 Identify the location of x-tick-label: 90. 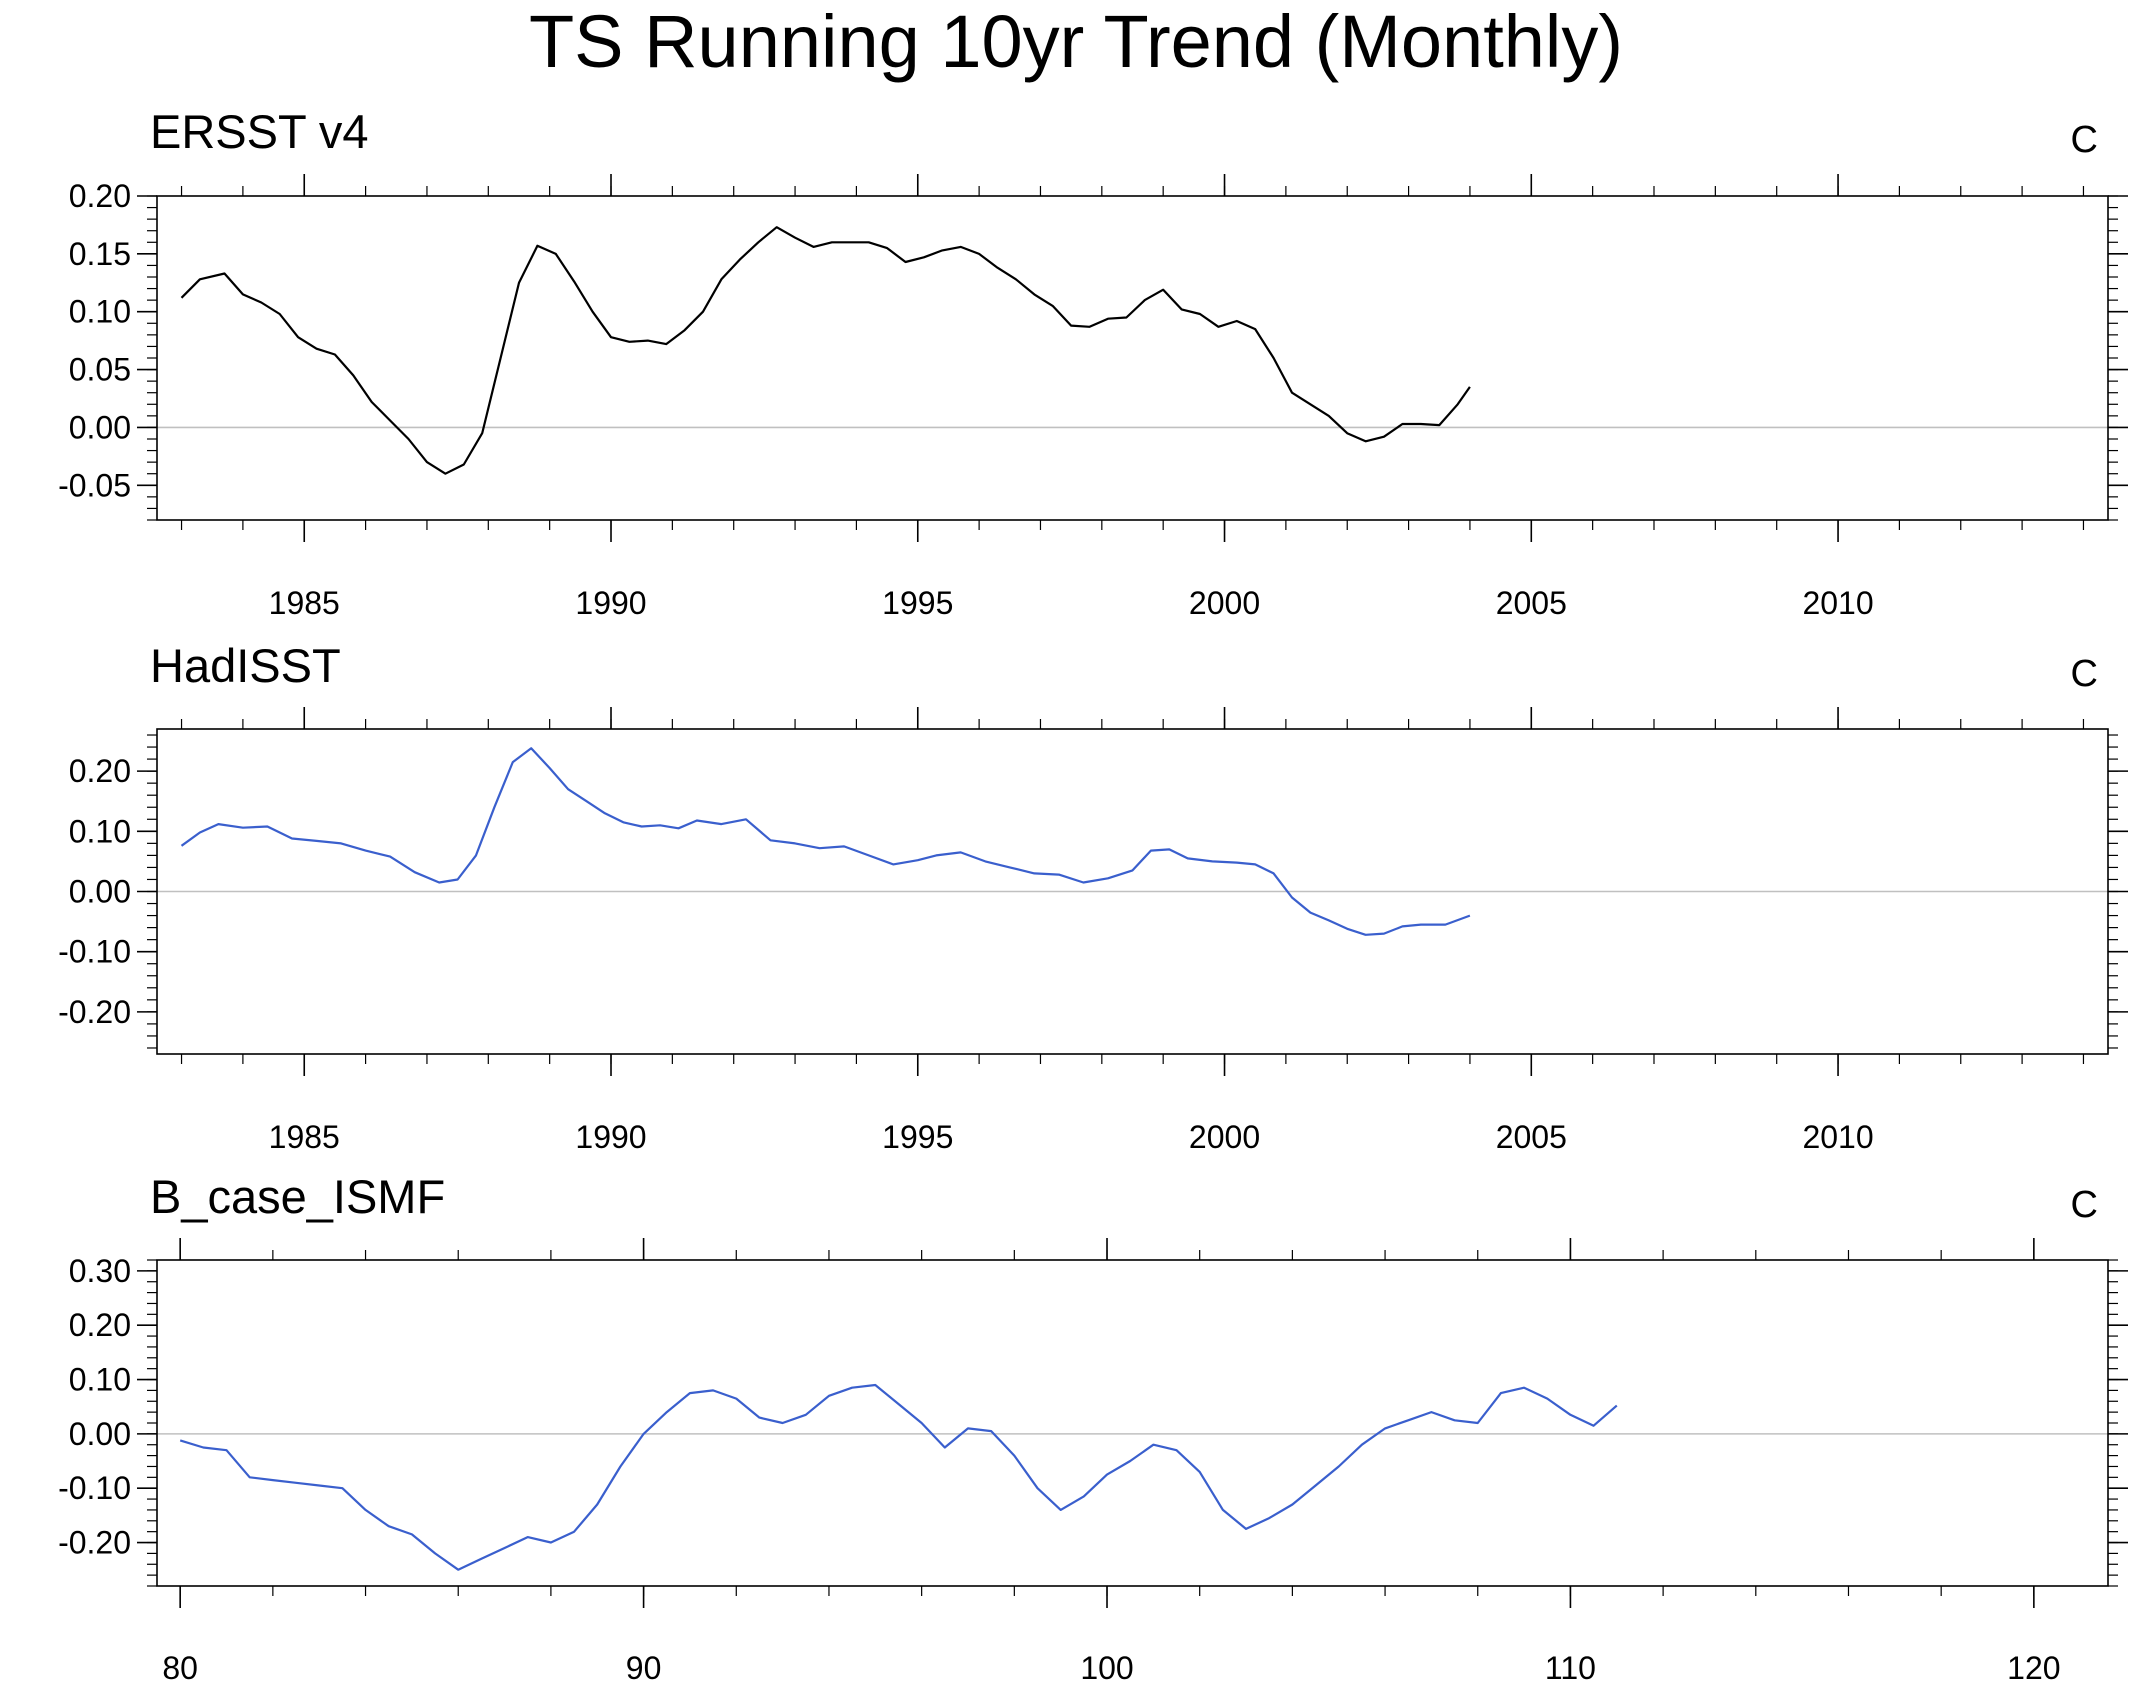
(644, 1667).